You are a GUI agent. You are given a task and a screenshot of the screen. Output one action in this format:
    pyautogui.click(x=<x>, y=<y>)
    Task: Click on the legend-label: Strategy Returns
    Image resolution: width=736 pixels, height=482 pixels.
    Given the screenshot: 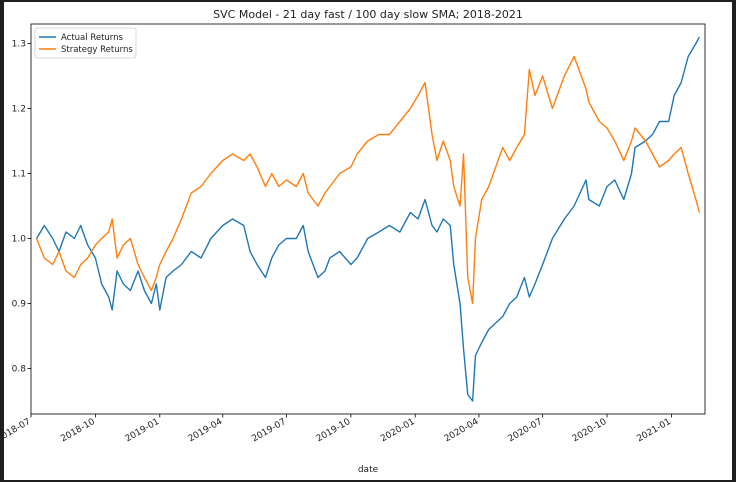 What is the action you would take?
    pyautogui.click(x=97, y=50)
    